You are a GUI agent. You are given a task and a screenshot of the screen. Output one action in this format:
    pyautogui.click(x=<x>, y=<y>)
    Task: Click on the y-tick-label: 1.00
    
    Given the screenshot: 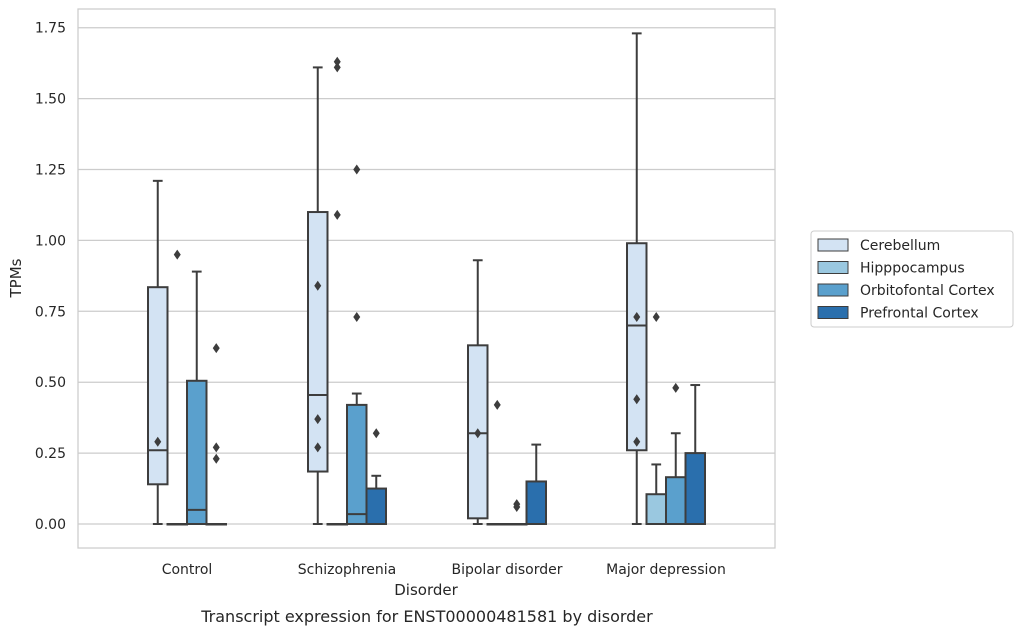 What is the action you would take?
    pyautogui.click(x=50, y=241)
    